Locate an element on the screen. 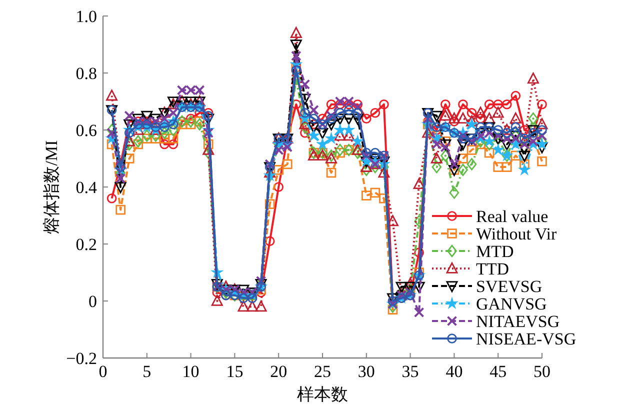  x-tick-label: 40 is located at coordinates (454, 371).